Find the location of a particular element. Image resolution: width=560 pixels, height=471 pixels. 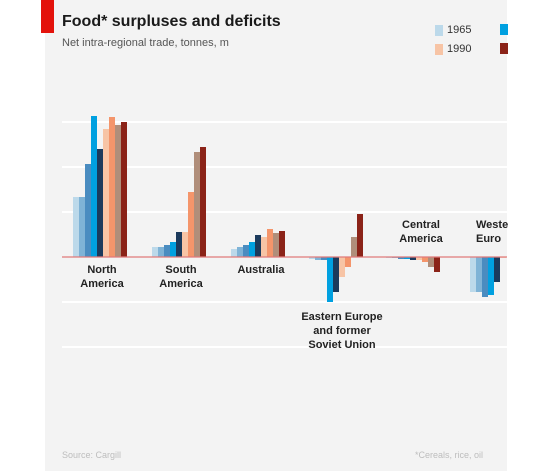

legend-item-1990: 1990 is located at coordinates (453, 49).